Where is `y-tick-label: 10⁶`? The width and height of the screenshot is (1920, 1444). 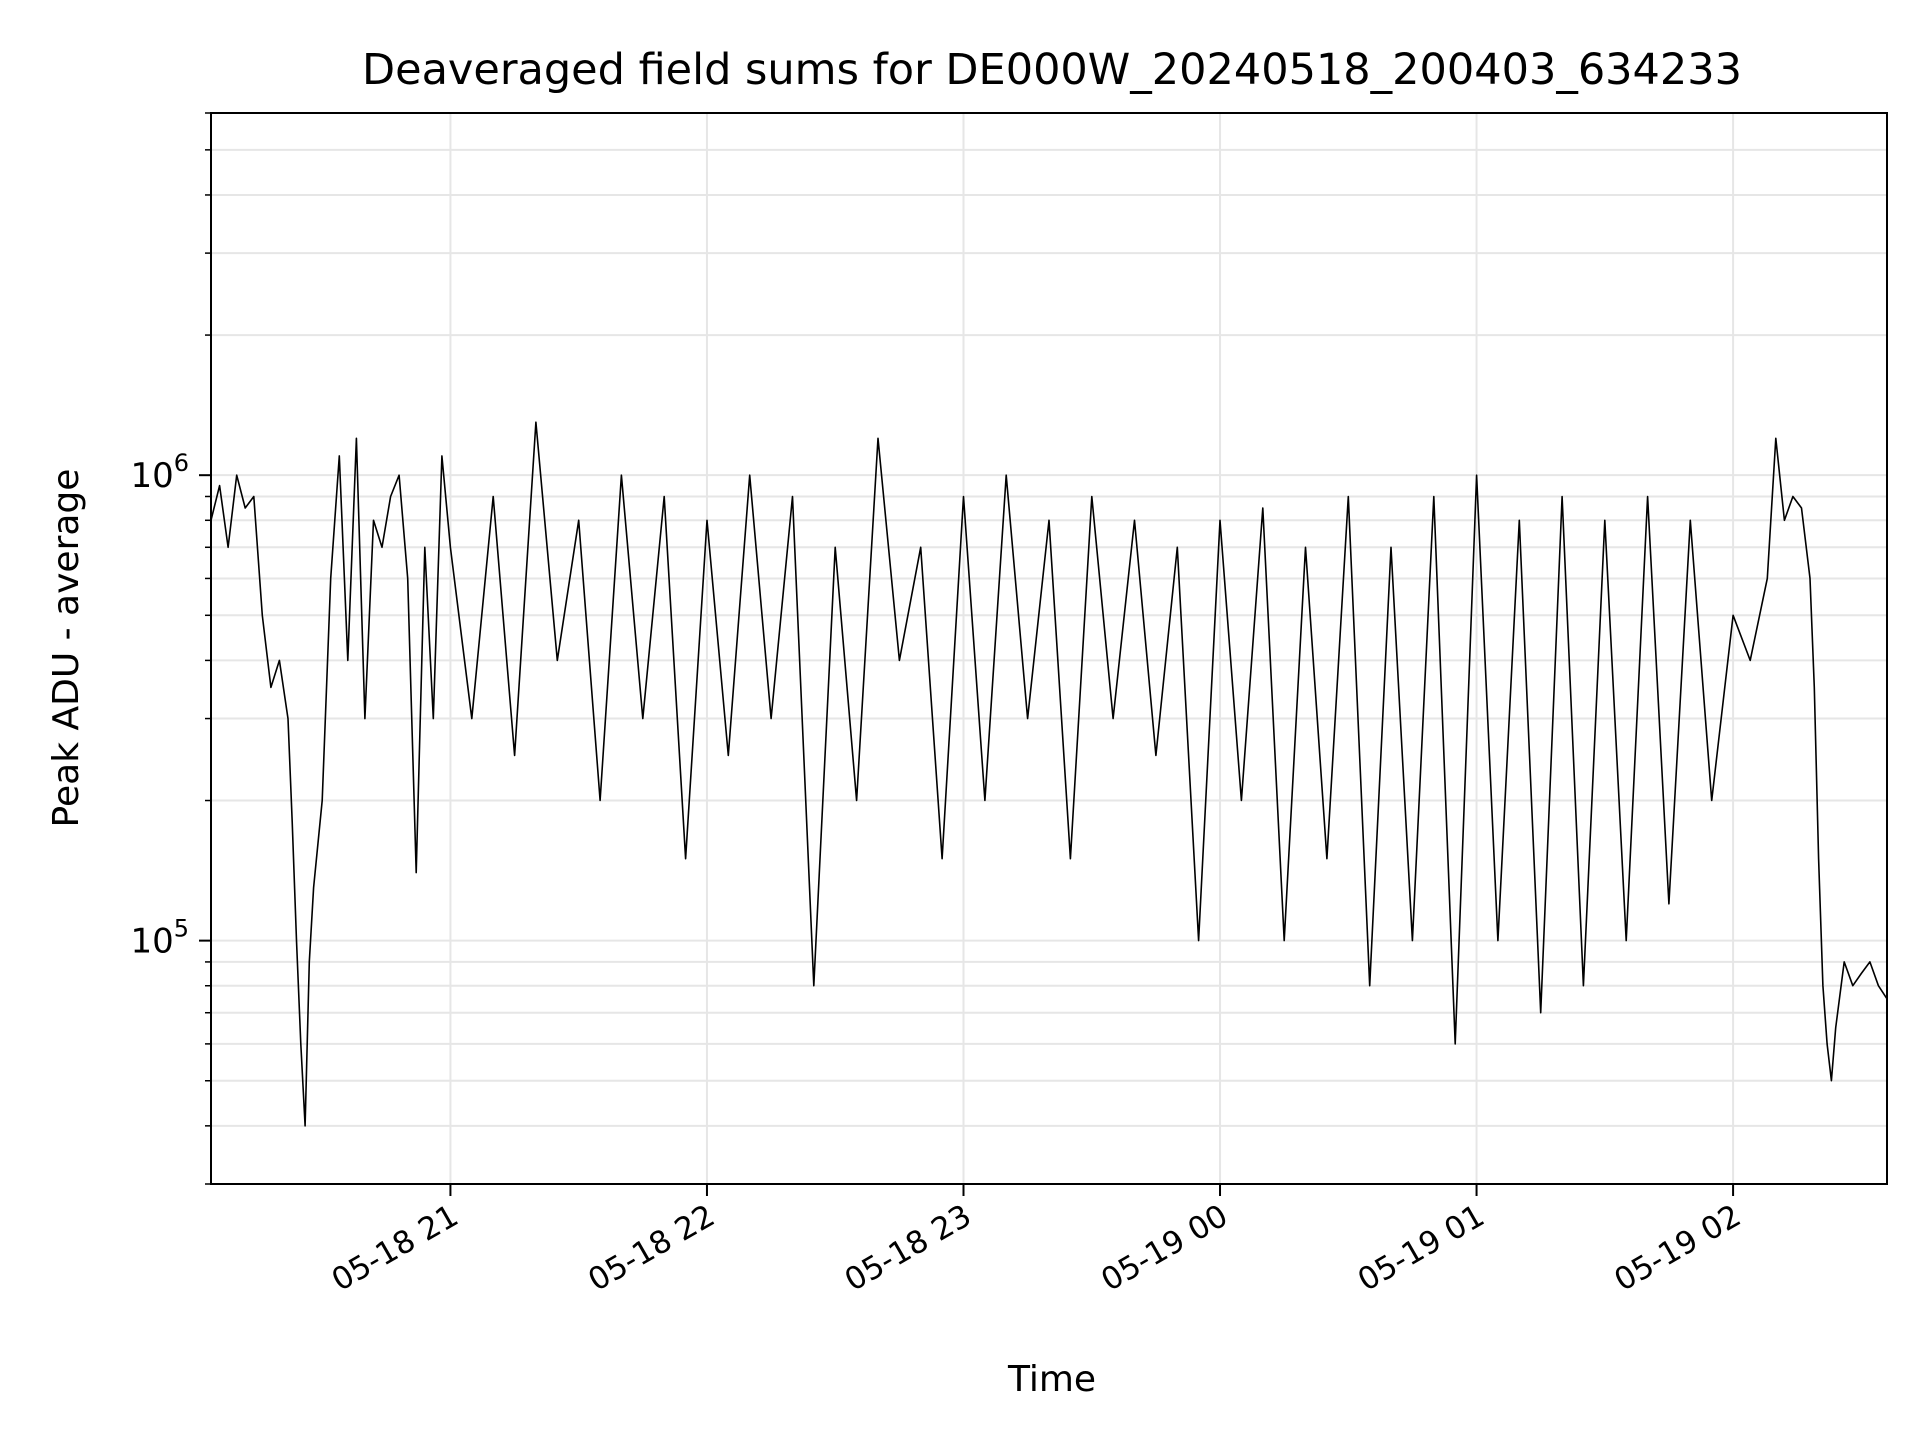 y-tick-label: 10⁶ is located at coordinates (159, 472).